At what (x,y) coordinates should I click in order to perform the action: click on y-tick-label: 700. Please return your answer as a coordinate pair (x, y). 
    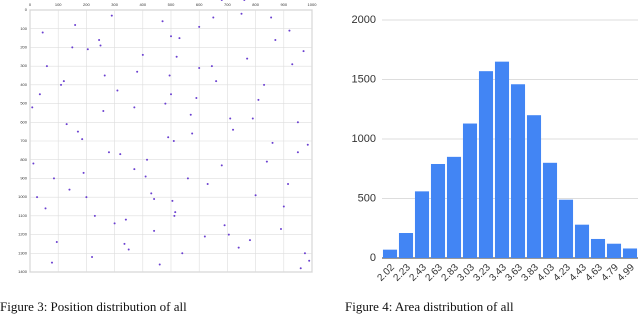
    Looking at the image, I should click on (23, 140).